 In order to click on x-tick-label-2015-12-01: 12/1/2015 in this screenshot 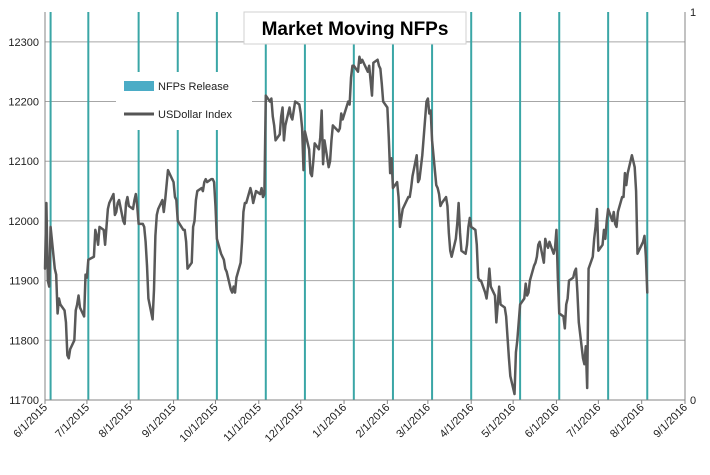, I will do `click(284, 423)`.